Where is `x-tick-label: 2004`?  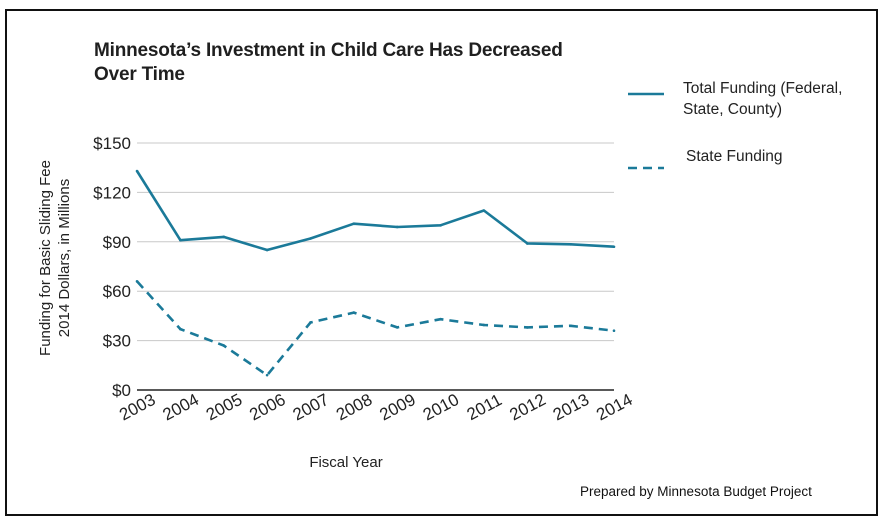
x-tick-label: 2004 is located at coordinates (181, 407).